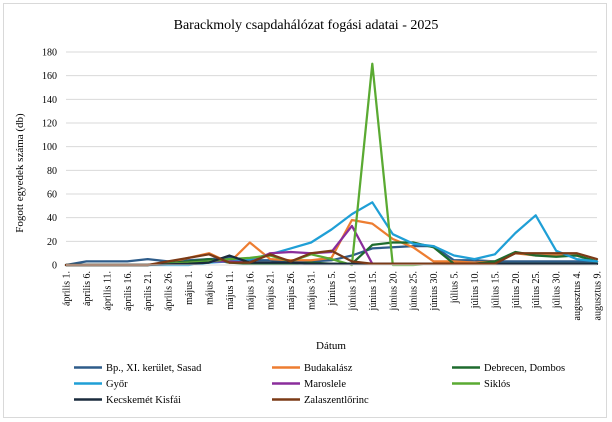 The image size is (612, 422). I want to click on x-tick-label: július 10., so click(475, 290).